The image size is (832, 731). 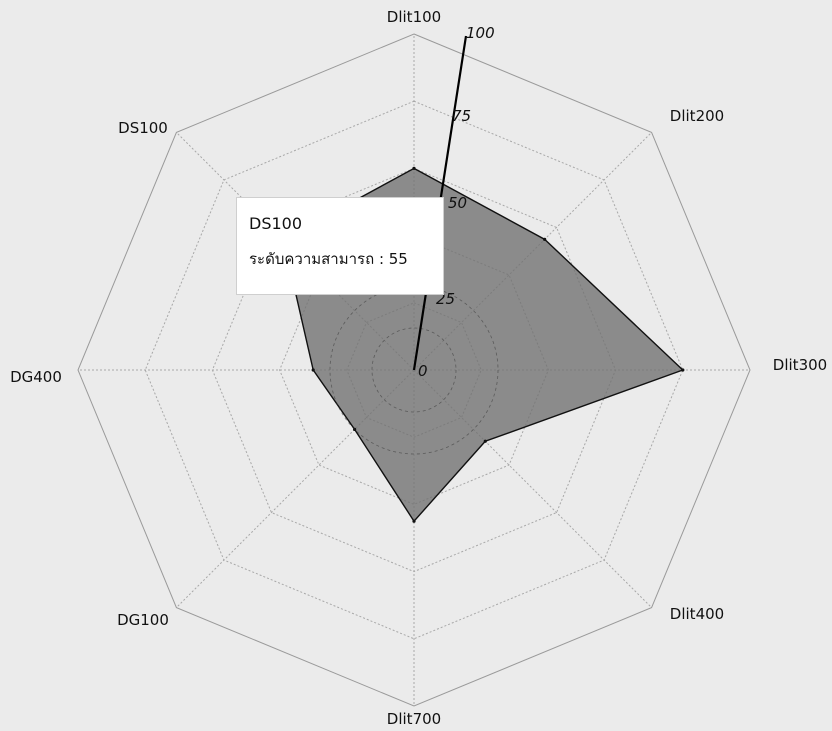 What do you see at coordinates (398, 259) in the screenshot?
I see `tooltip-value: 55` at bounding box center [398, 259].